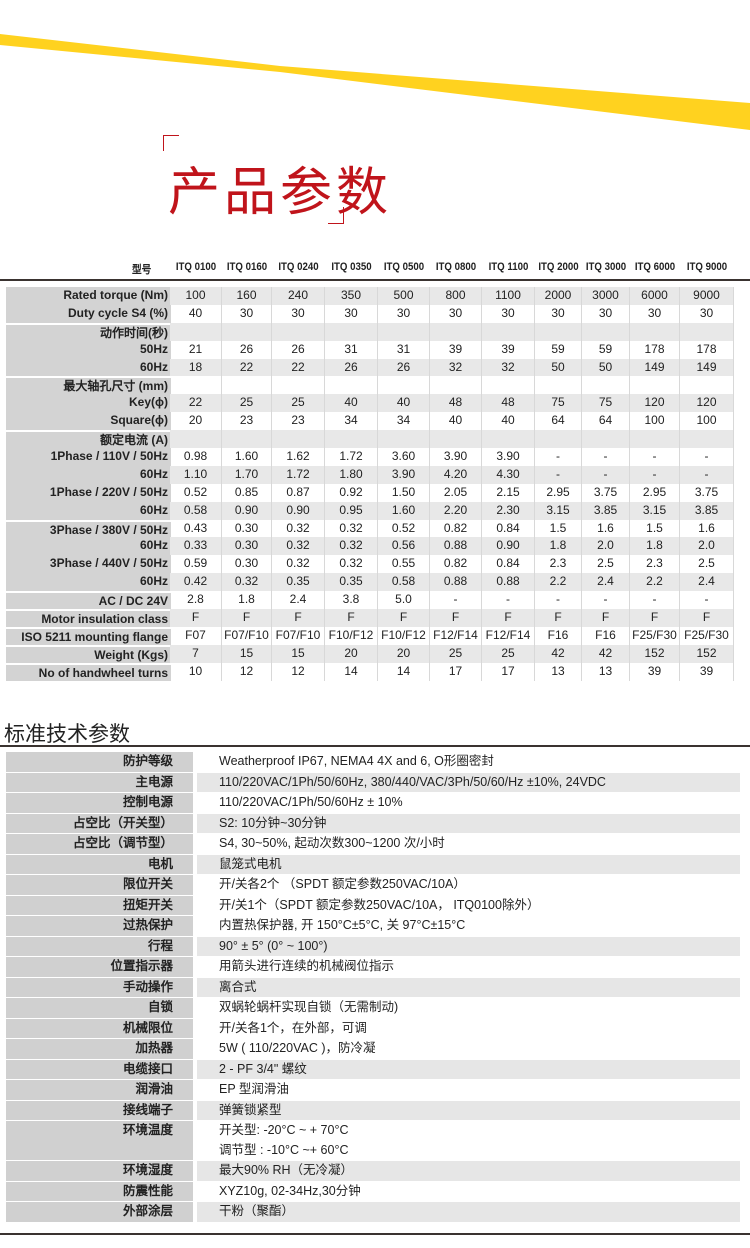 The width and height of the screenshot is (750, 1248). What do you see at coordinates (247, 635) in the screenshot?
I see `spec-cell: F07/F10` at bounding box center [247, 635].